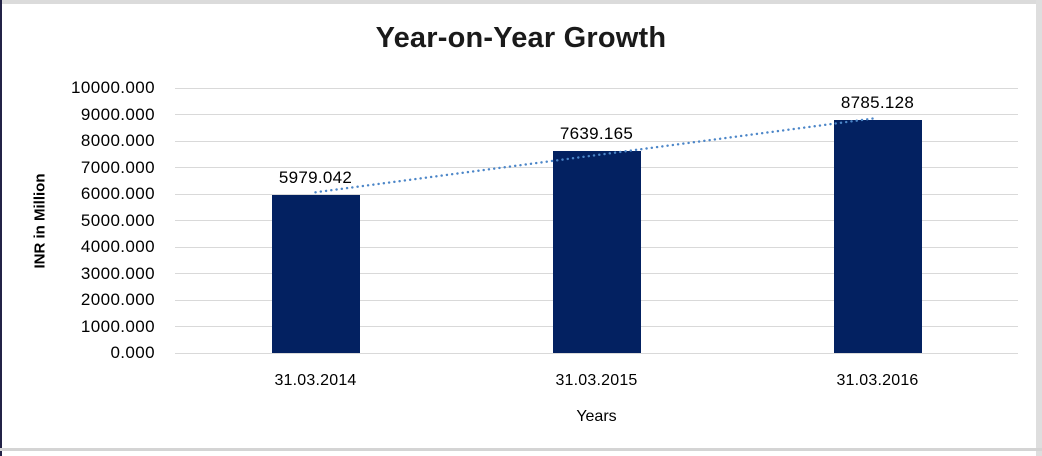  I want to click on y-tick-label: 6000.000, so click(117, 193).